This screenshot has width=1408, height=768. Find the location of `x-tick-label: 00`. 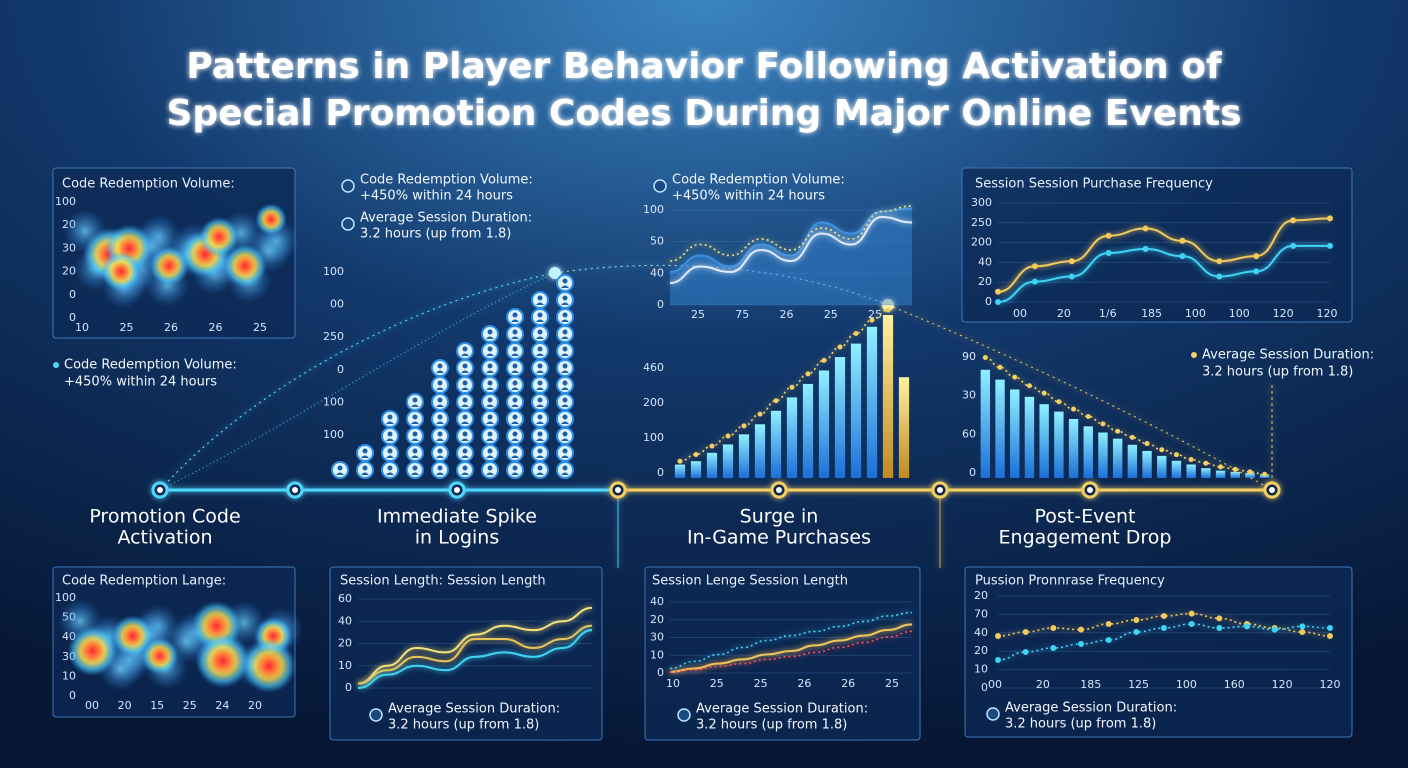

x-tick-label: 00 is located at coordinates (1020, 313).